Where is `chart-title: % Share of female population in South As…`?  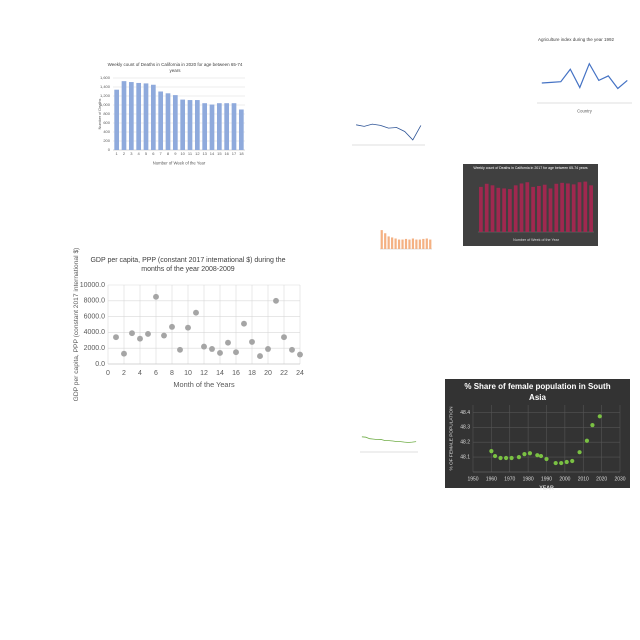
chart-title: % Share of female population in South As… is located at coordinates (537, 392).